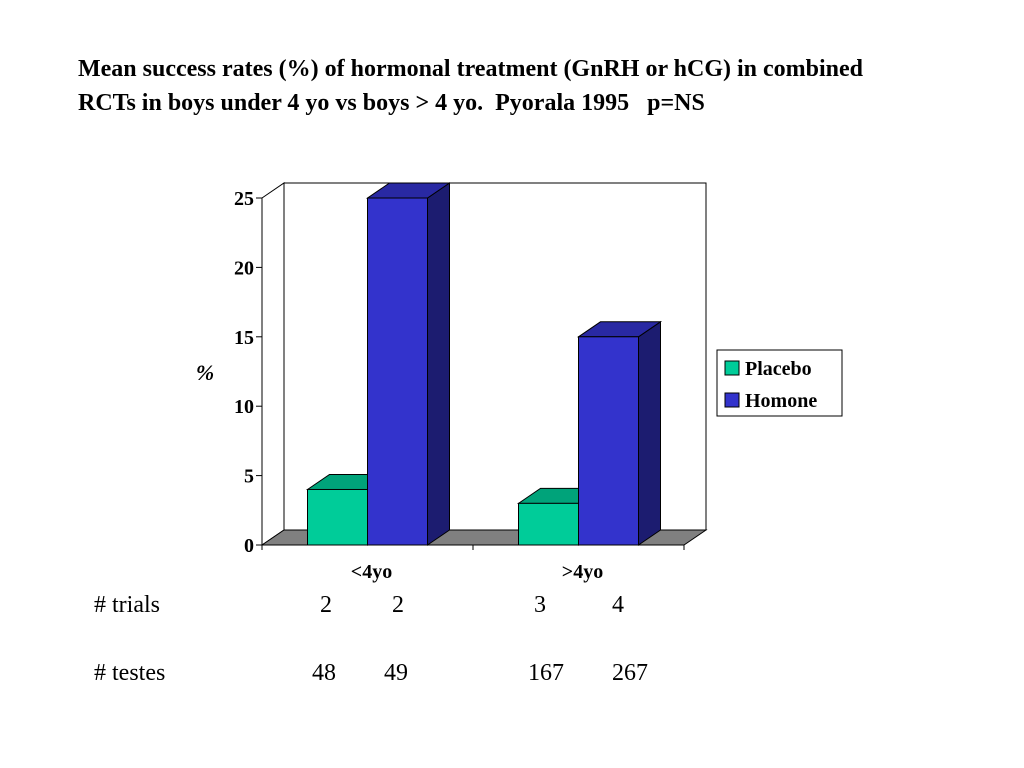 The height and width of the screenshot is (768, 1024). What do you see at coordinates (130, 673) in the screenshot?
I see `row-label-testes: # testes` at bounding box center [130, 673].